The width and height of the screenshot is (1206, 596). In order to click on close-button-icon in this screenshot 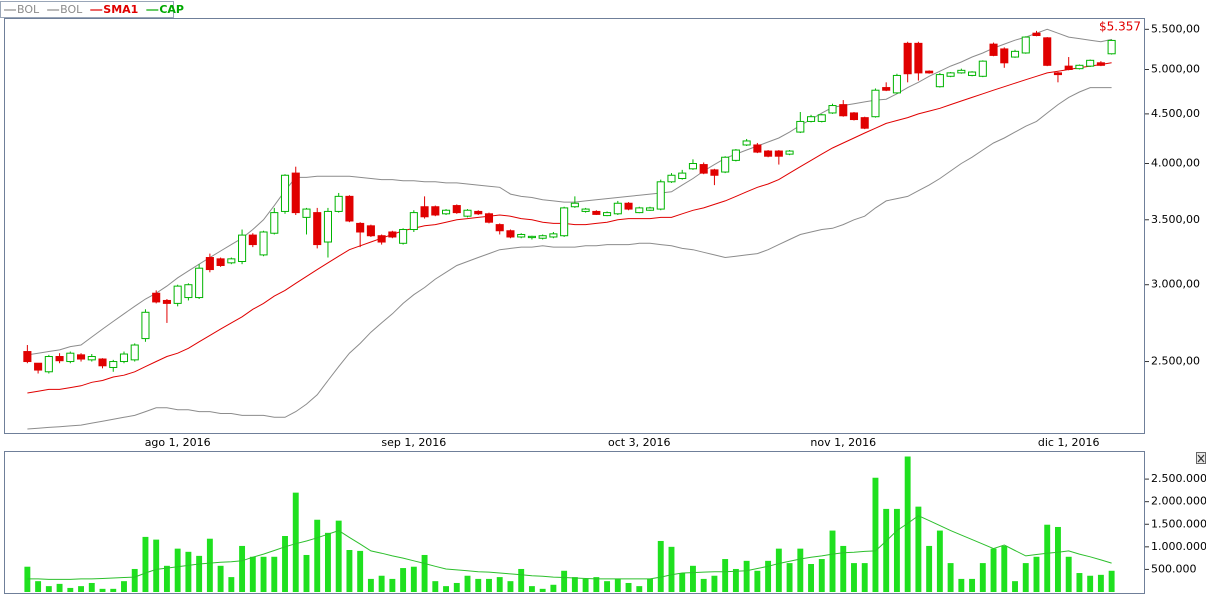, I will do `click(1201, 458)`.